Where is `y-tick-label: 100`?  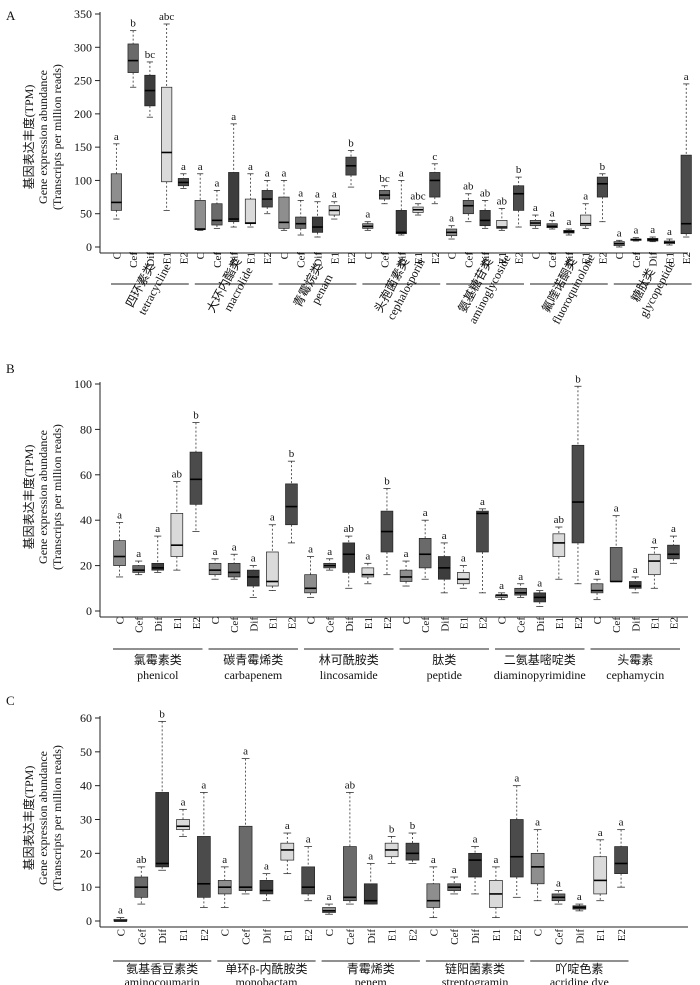 y-tick-label: 100 is located at coordinates (83, 180).